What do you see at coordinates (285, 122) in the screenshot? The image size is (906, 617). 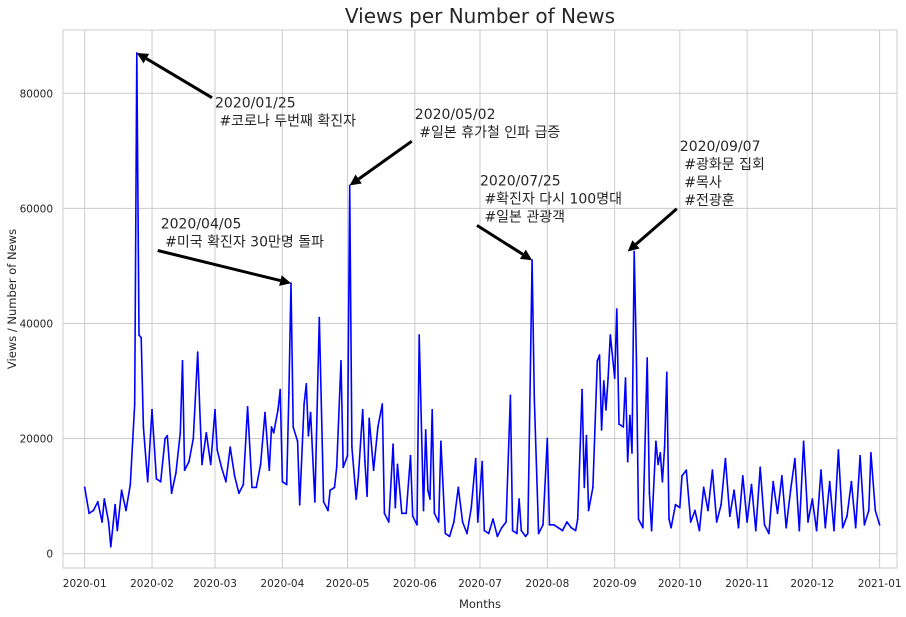 I see `annotation-line: #코로나 두번째 확진자` at bounding box center [285, 122].